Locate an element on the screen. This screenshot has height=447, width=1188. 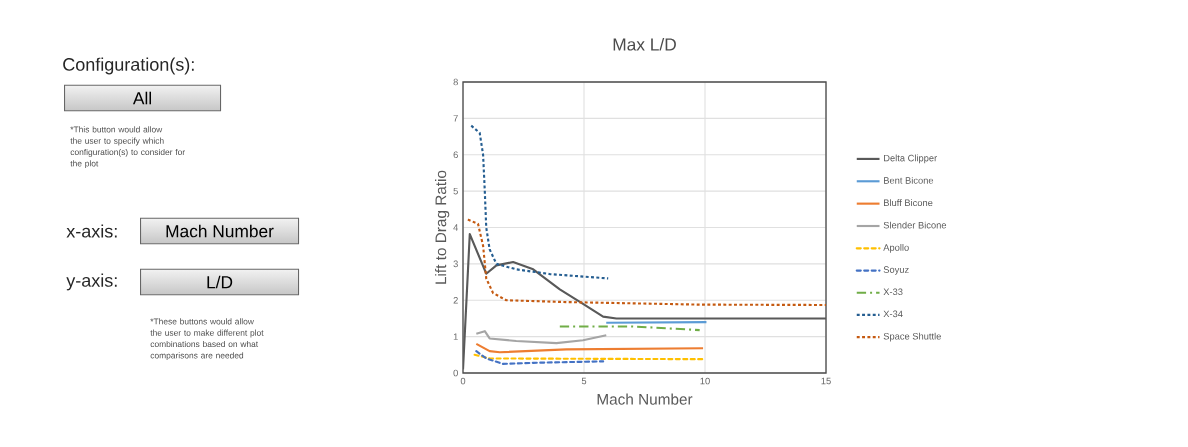
chart-title: Max L/D is located at coordinates (644, 44).